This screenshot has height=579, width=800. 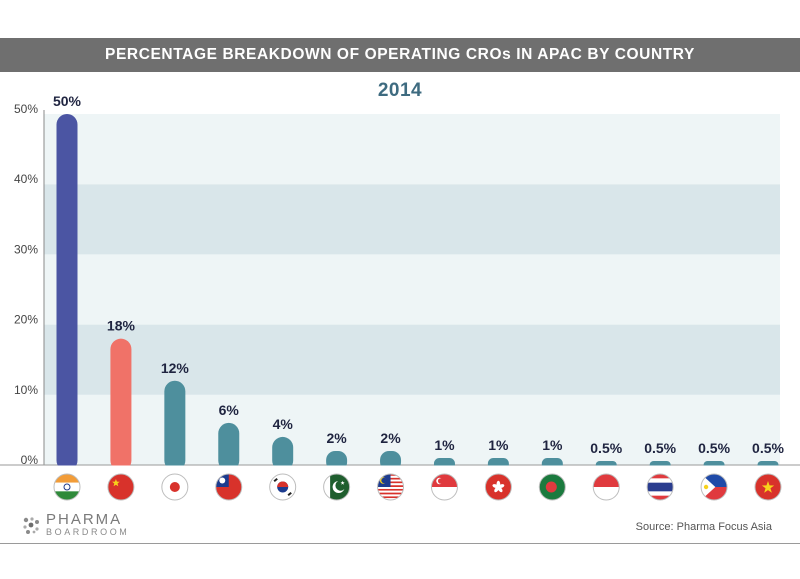 What do you see at coordinates (26, 179) in the screenshot?
I see `y-tick-label: 40%` at bounding box center [26, 179].